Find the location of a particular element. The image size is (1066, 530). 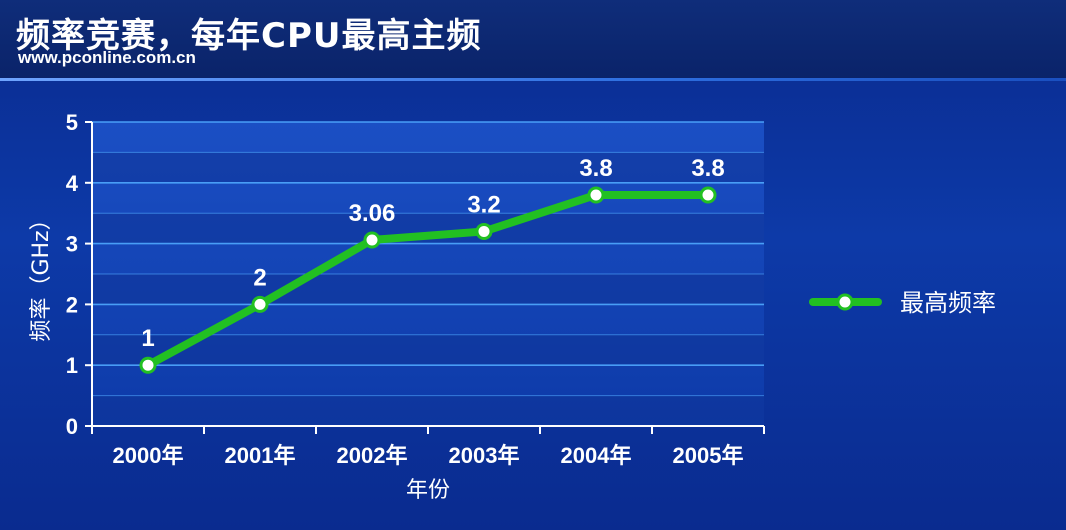

header-divider is located at coordinates (533, 79).